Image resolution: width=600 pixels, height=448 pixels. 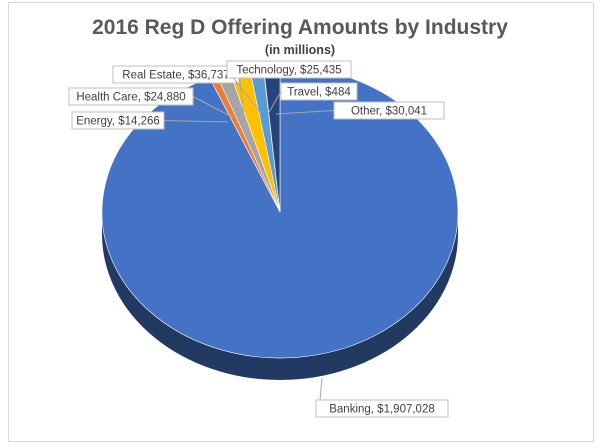 I want to click on label-box-technology, so click(x=289, y=69).